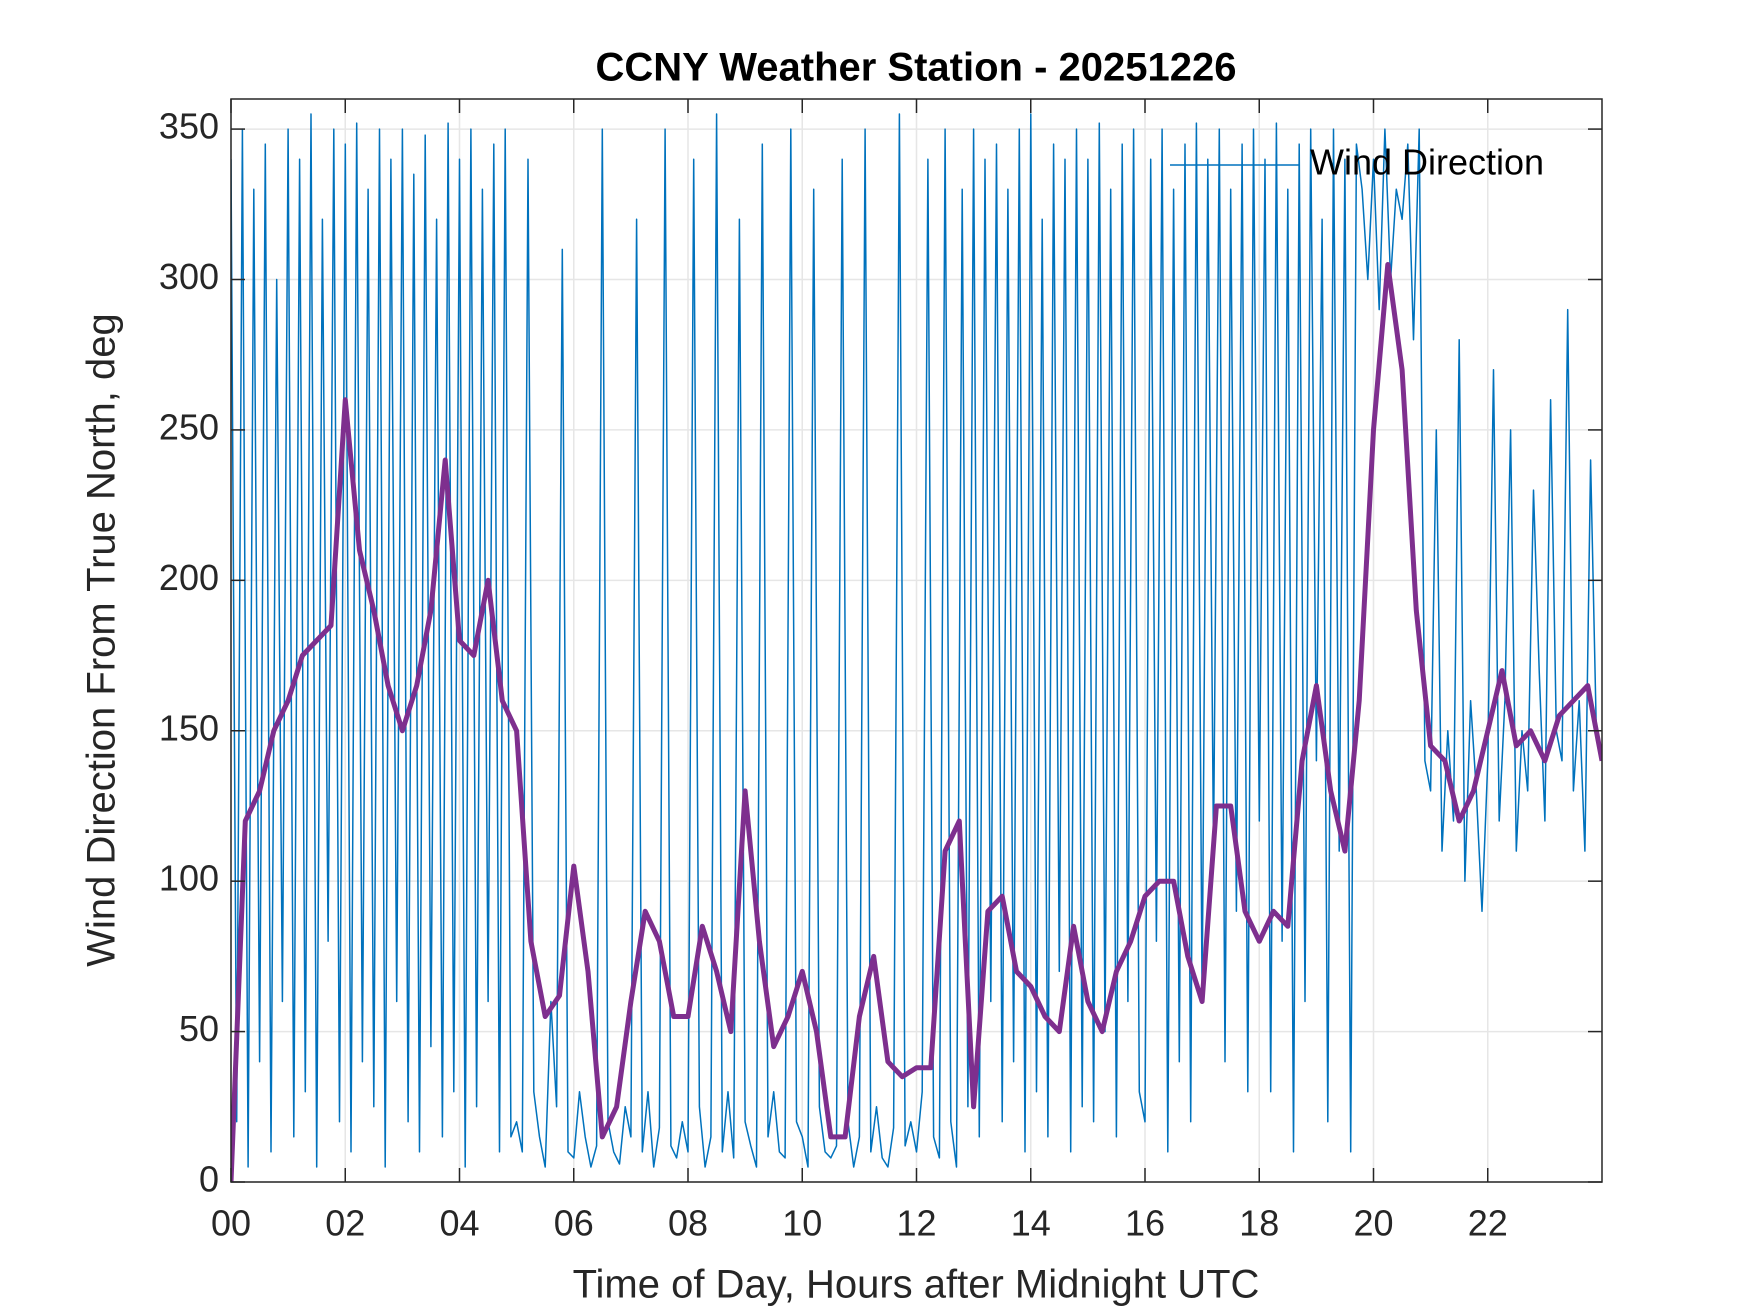 The width and height of the screenshot is (1750, 1313). What do you see at coordinates (1488, 1223) in the screenshot?
I see `x-tick-label: 22` at bounding box center [1488, 1223].